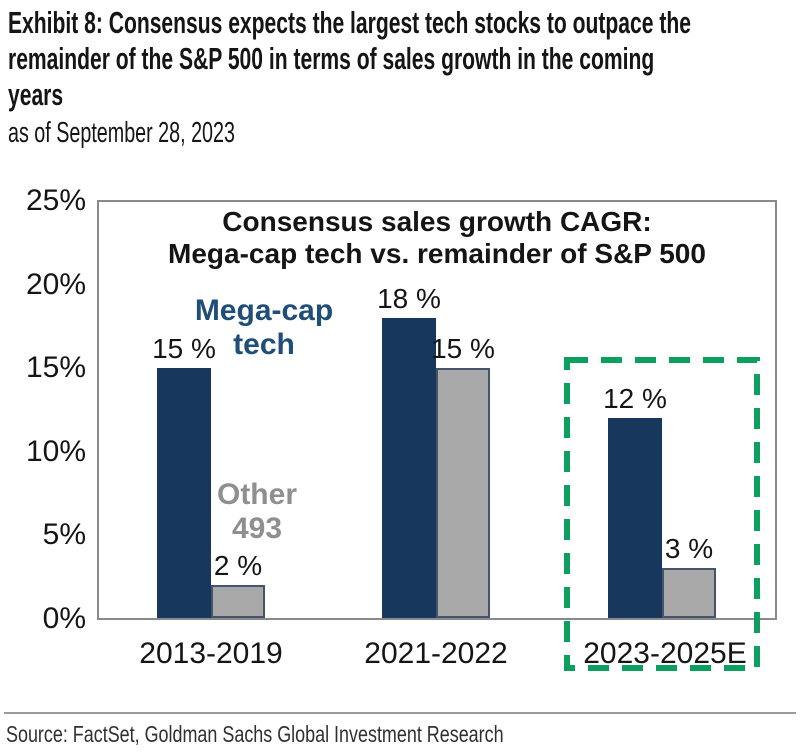  What do you see at coordinates (689, 549) in the screenshot?
I see `value-label-other-493-2023-2025E: 3 %` at bounding box center [689, 549].